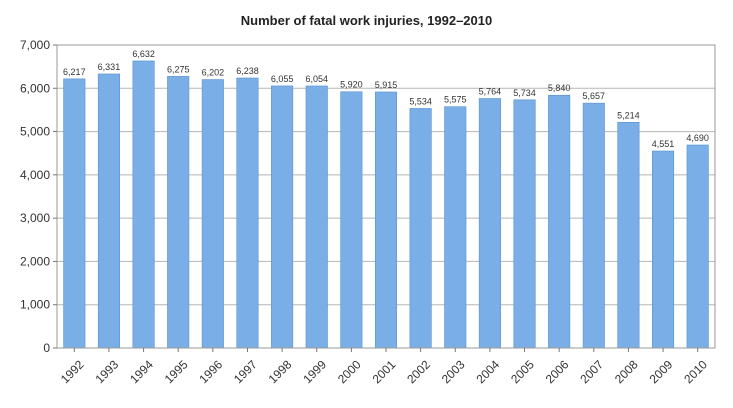 The image size is (733, 408). Describe the element at coordinates (178, 212) in the screenshot. I see `bar-1995` at that location.